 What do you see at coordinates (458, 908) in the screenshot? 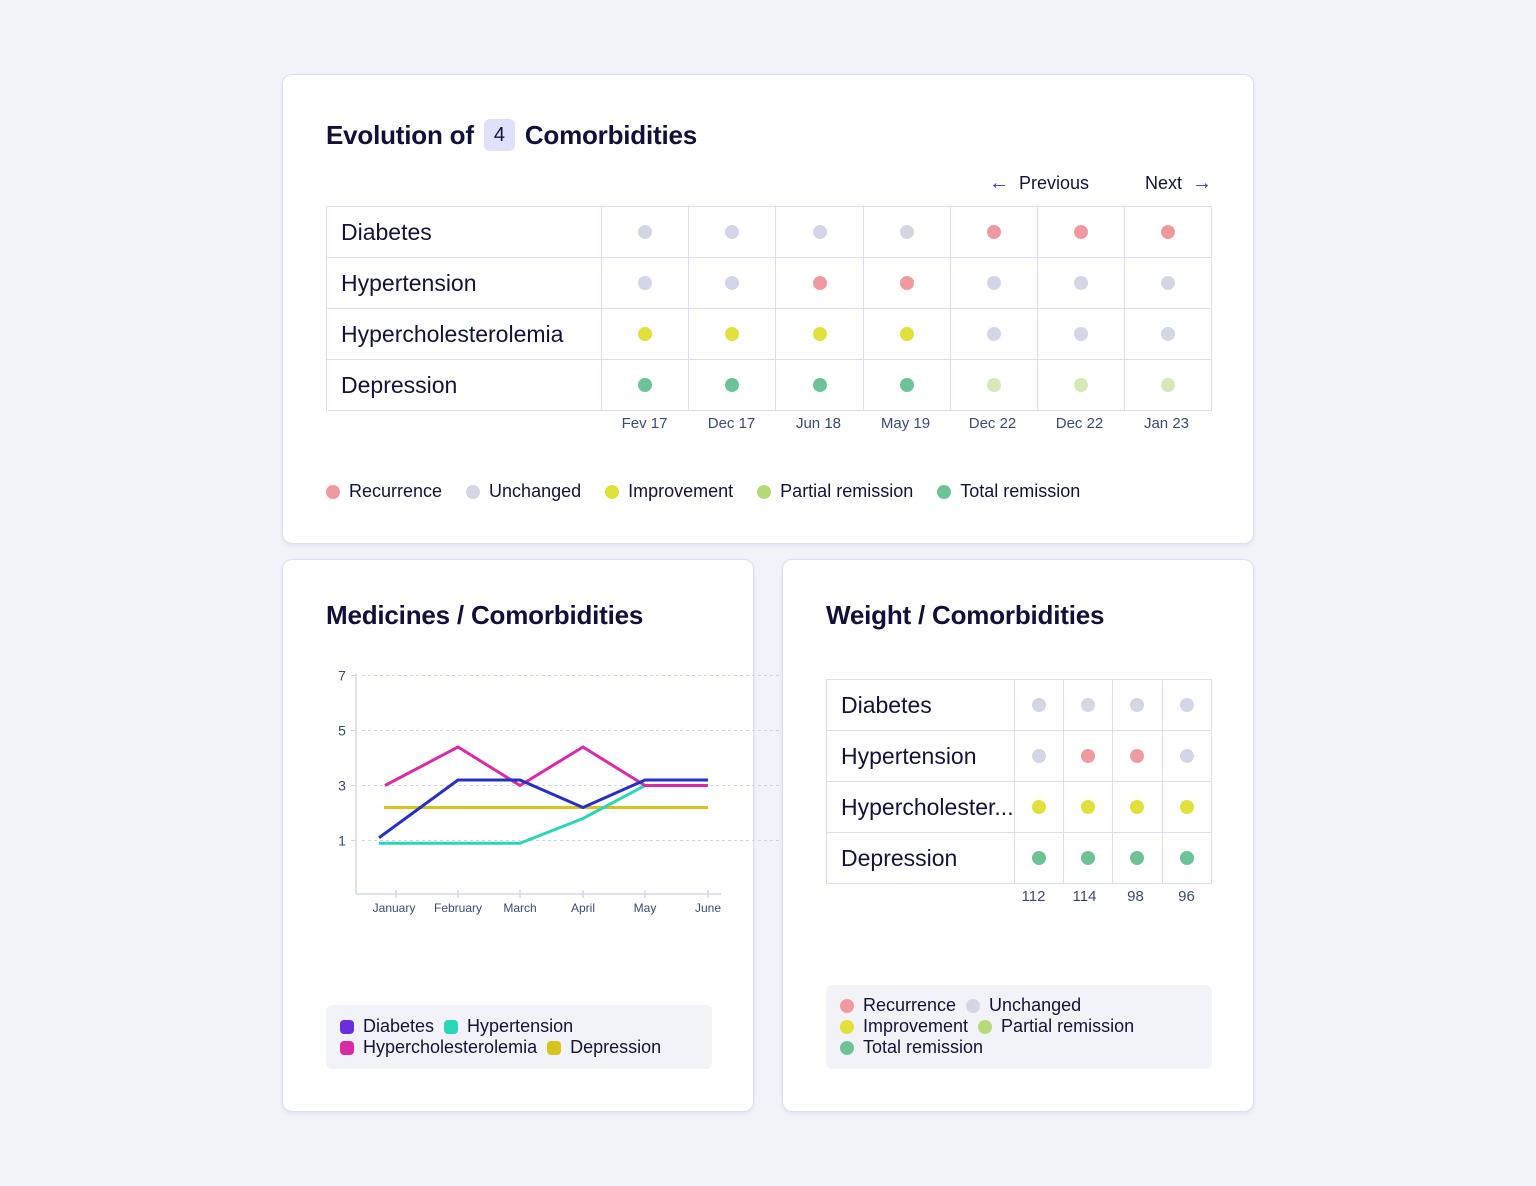
I see `x-tick-label: February` at bounding box center [458, 908].